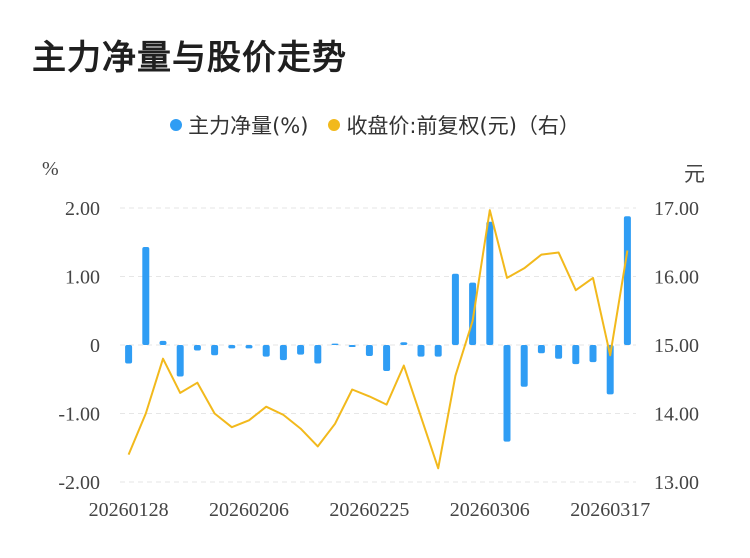 This screenshot has width=750, height=558. What do you see at coordinates (676, 415) in the screenshot?
I see `y-right-tick-label: 14.00` at bounding box center [676, 415].